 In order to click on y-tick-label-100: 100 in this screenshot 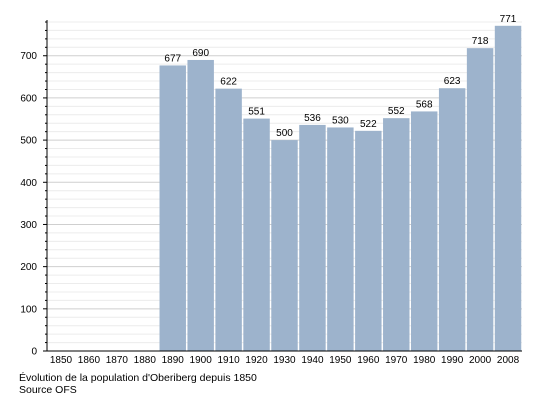, I will do `click(28, 309)`.